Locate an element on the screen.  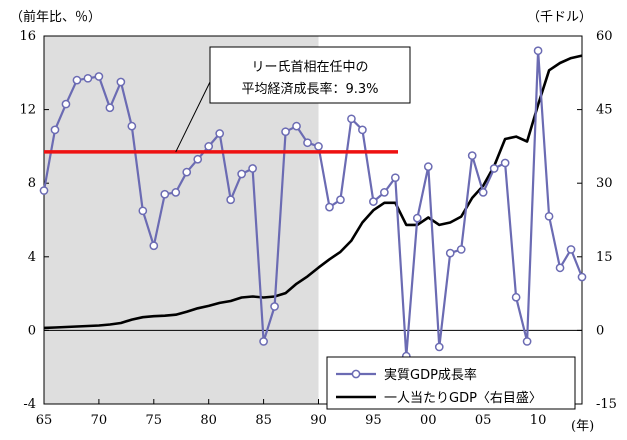
right-tick-label: 60 is located at coordinates (604, 36).